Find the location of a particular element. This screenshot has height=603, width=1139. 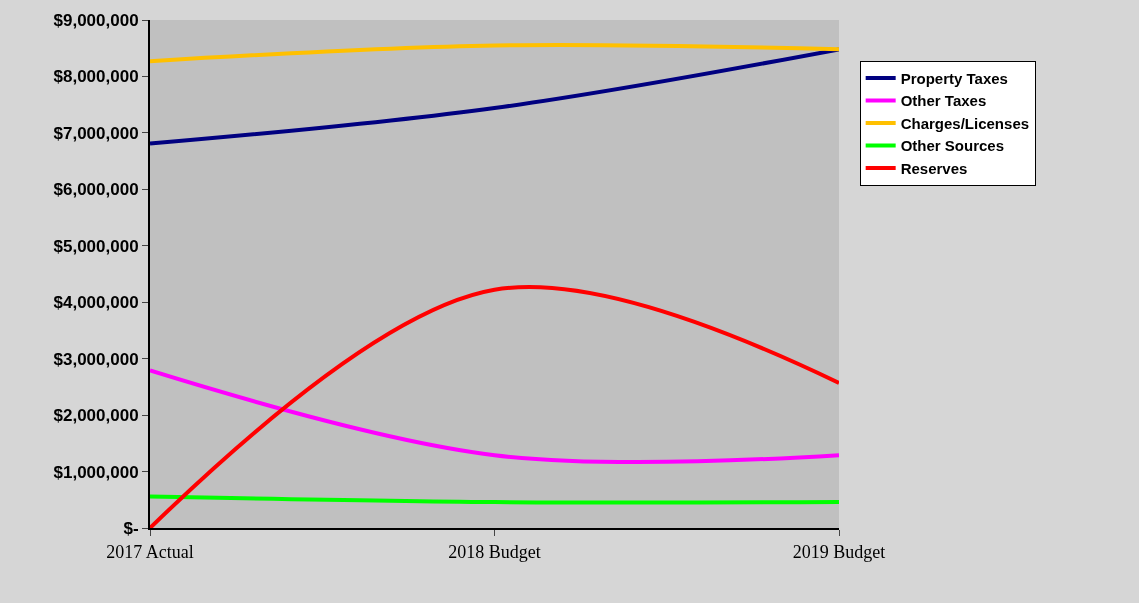

legend-label: Charges/Licenses is located at coordinates (965, 123).